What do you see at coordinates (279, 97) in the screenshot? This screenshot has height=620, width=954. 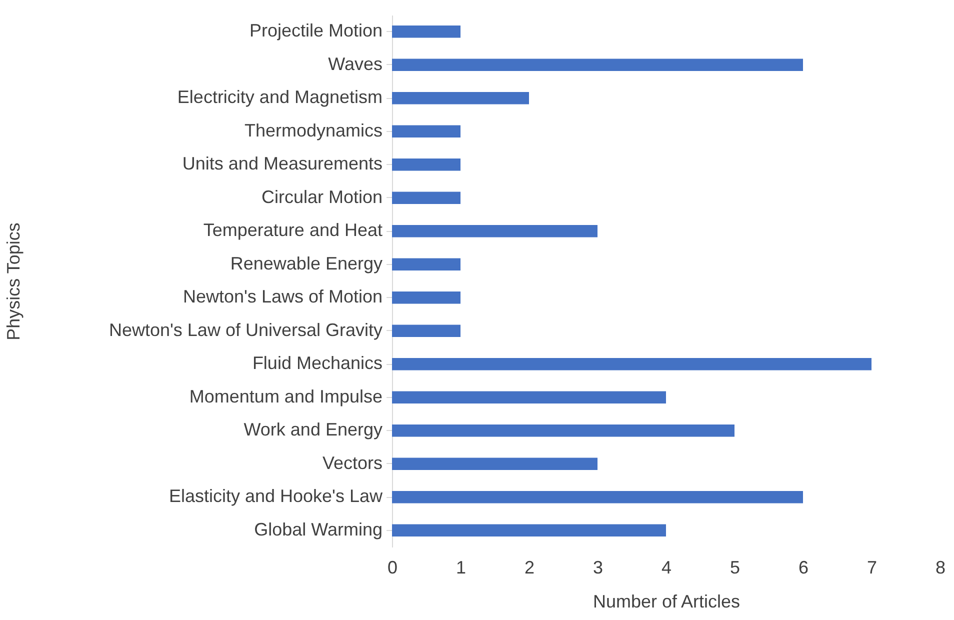 I see `y-tick-label: Electricity and Magnetism` at bounding box center [279, 97].